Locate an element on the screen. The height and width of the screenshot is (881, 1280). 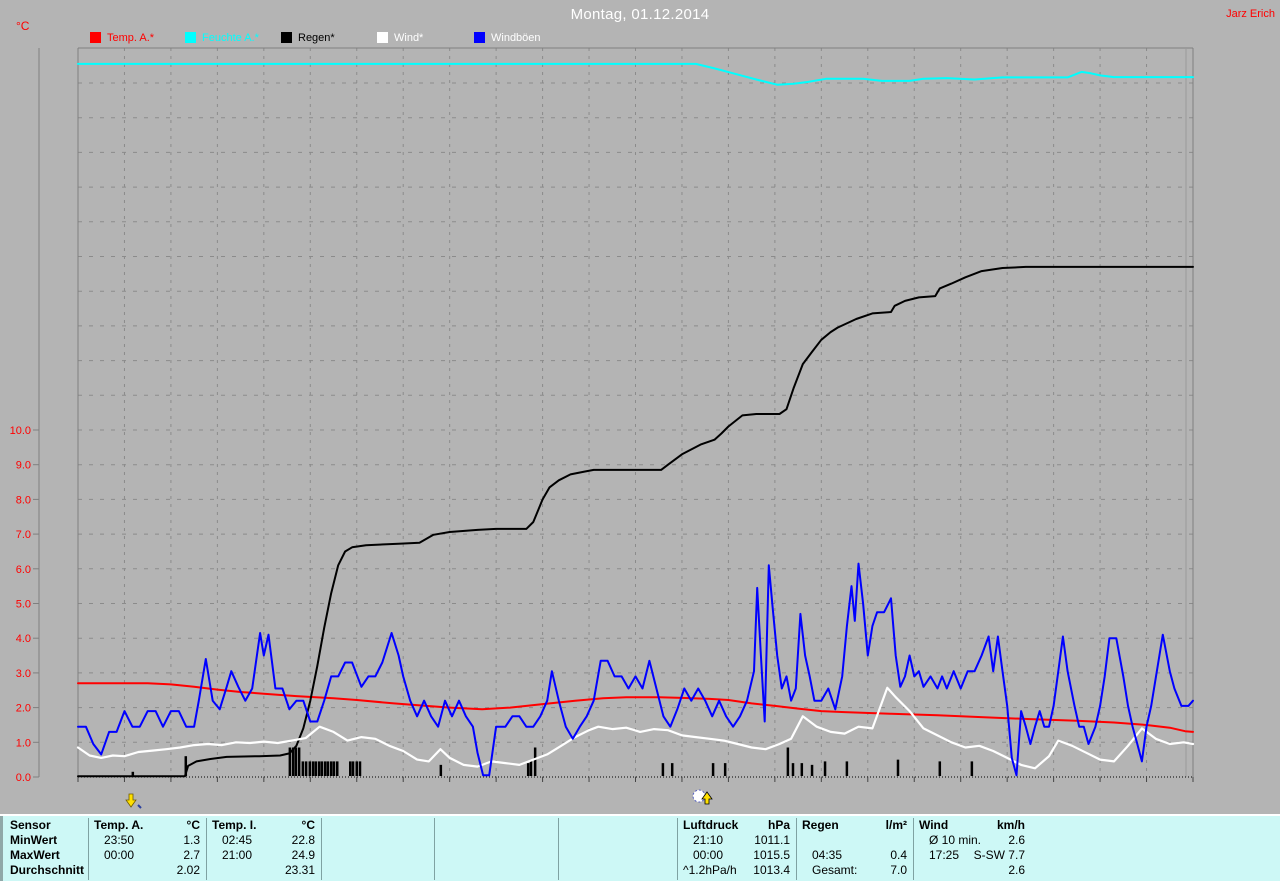
legend-item-gusts: Windböen is located at coordinates (507, 37).